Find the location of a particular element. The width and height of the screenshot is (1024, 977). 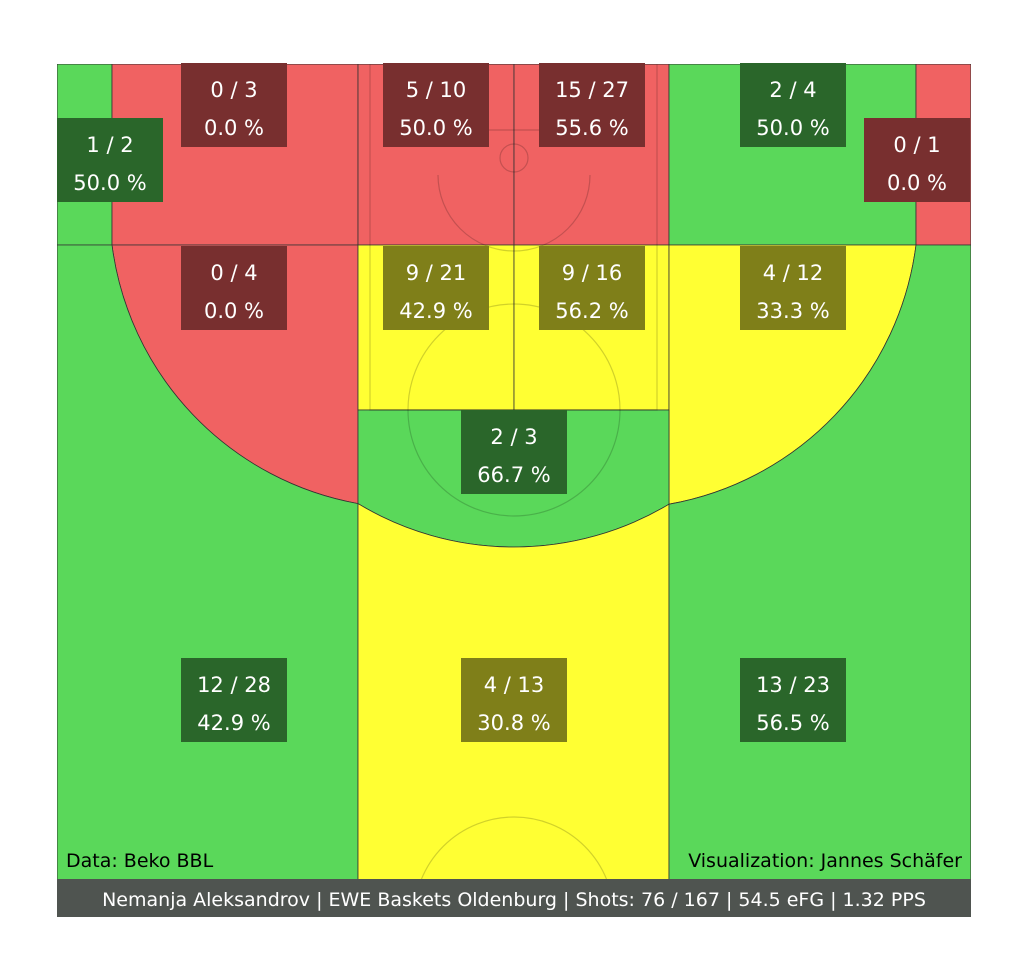

zone-label-left-paint-upper: 9 / 21 42.9 % is located at coordinates (436, 288).